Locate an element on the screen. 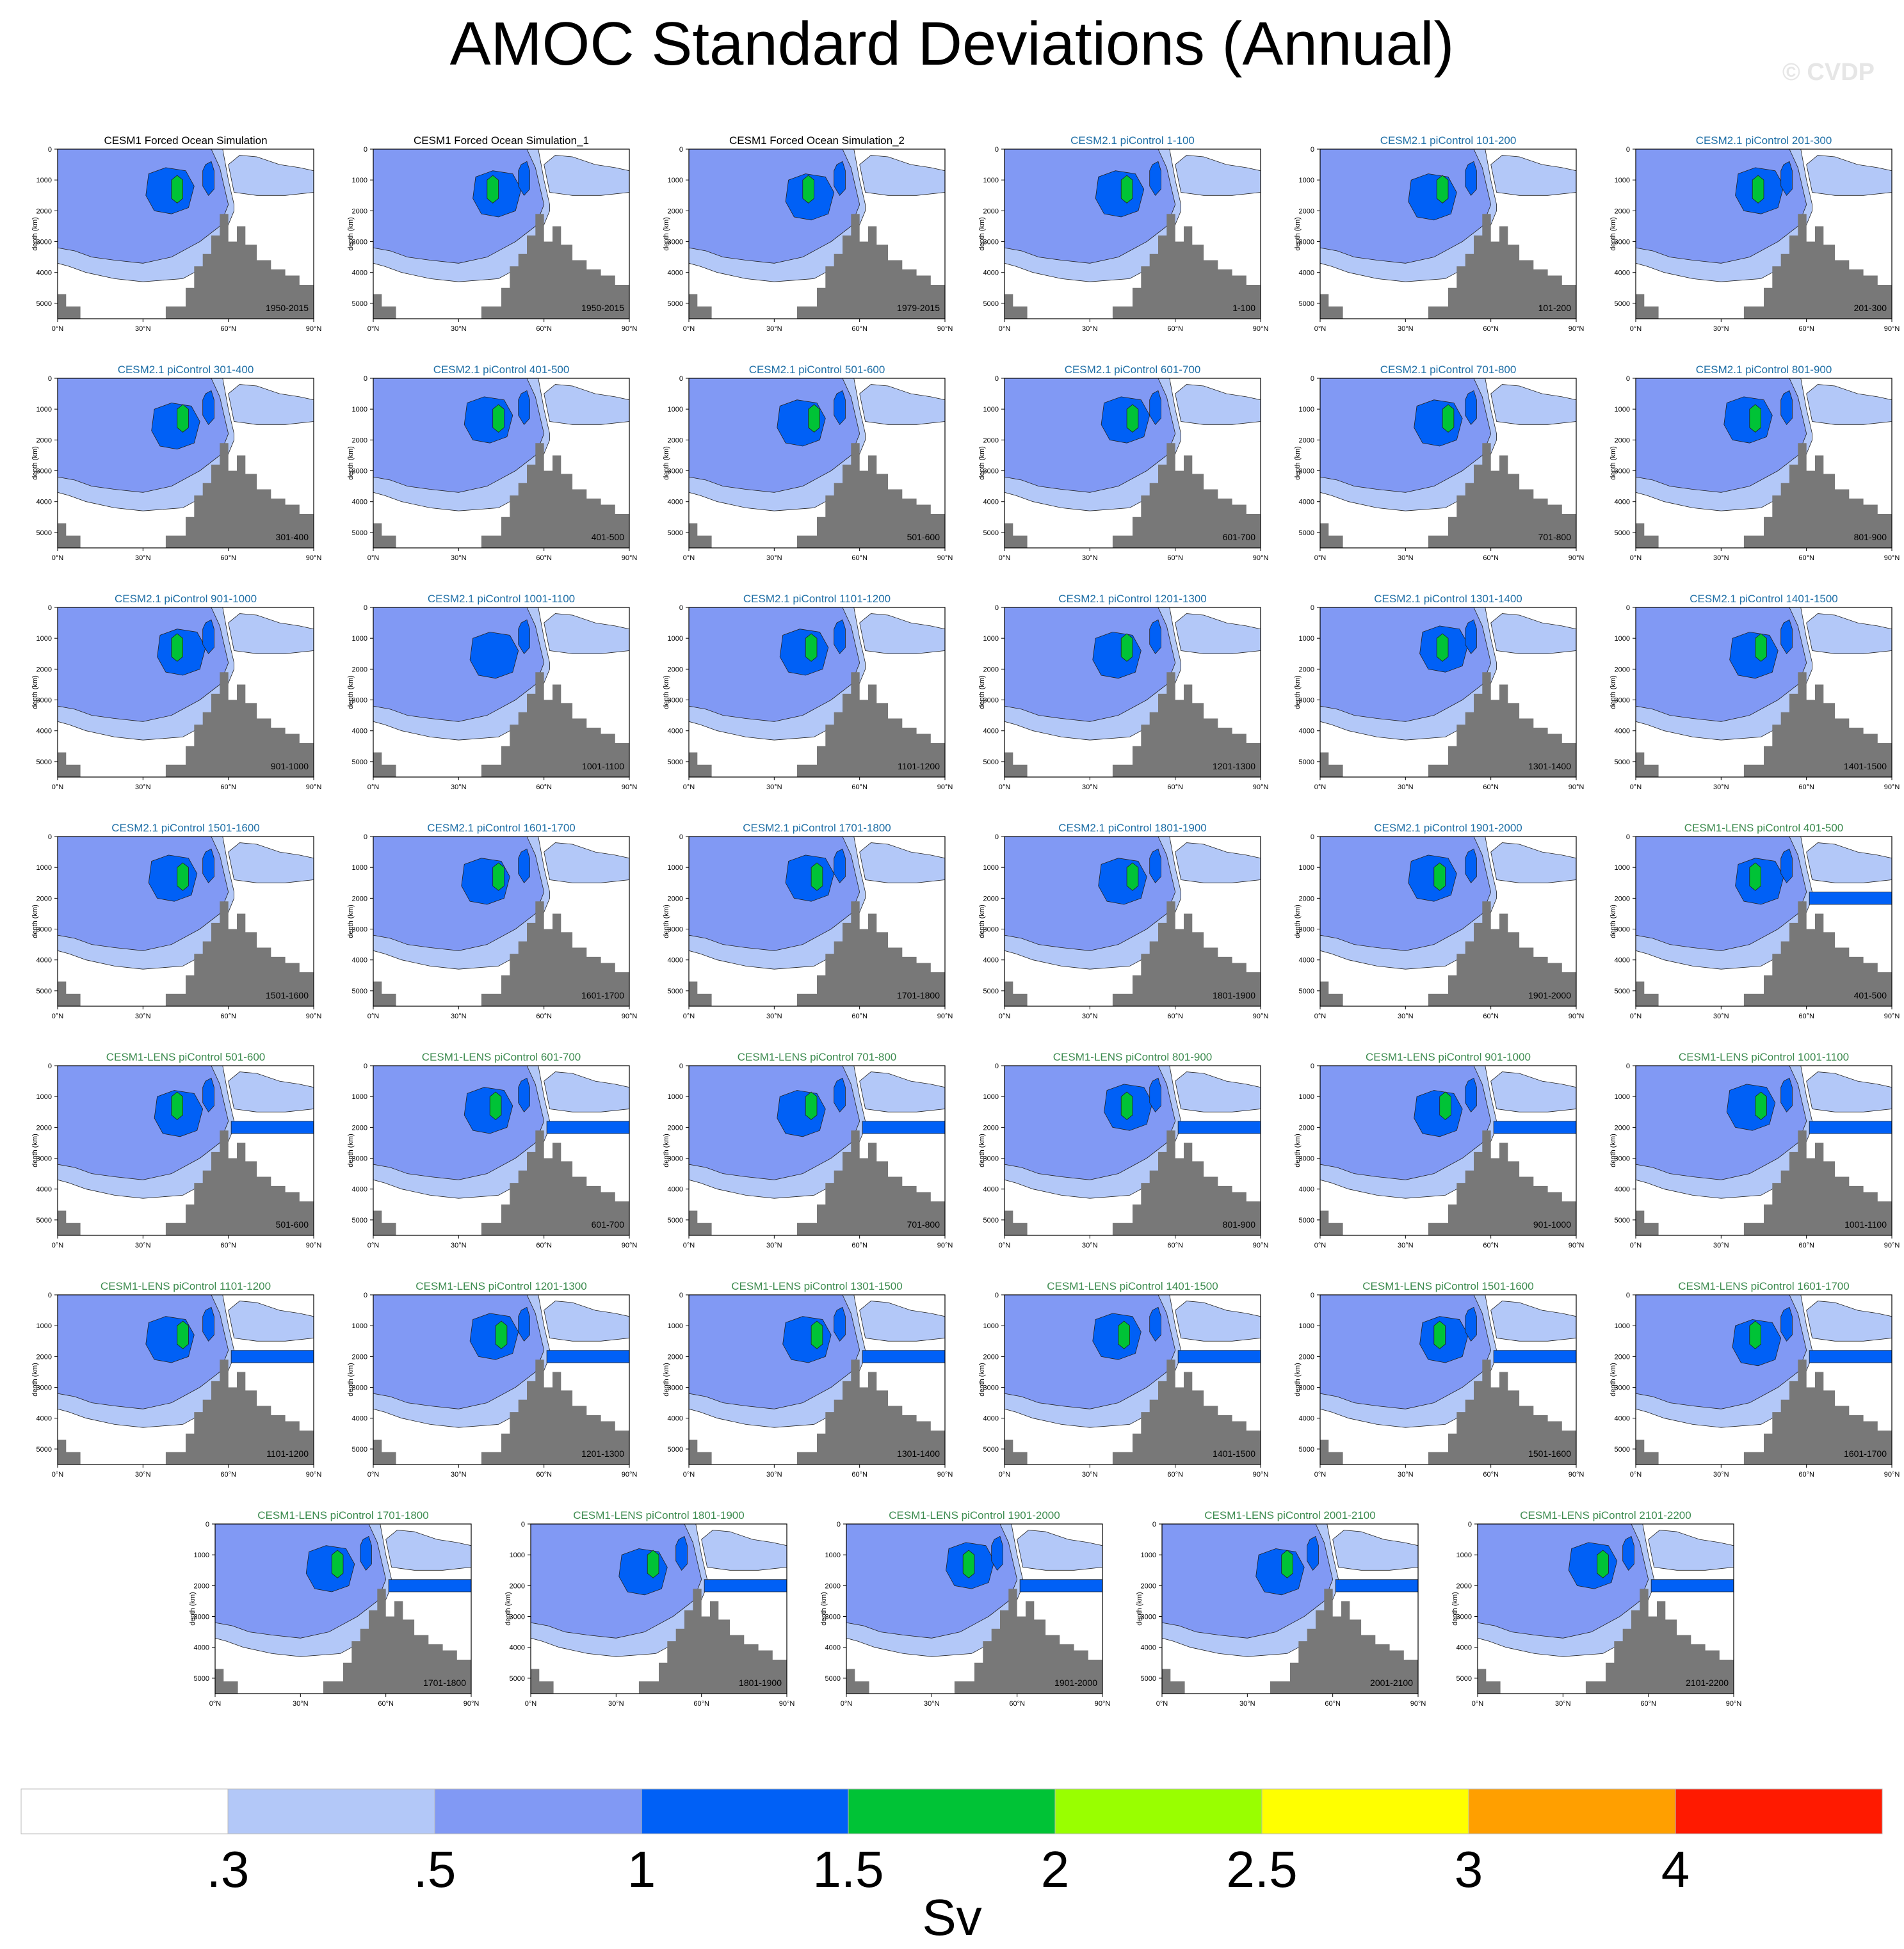 This screenshot has width=1904, height=1949. colorbar: .3 .5 1 1.5 2 2.5 3 4 Sv is located at coordinates (952, 1864).